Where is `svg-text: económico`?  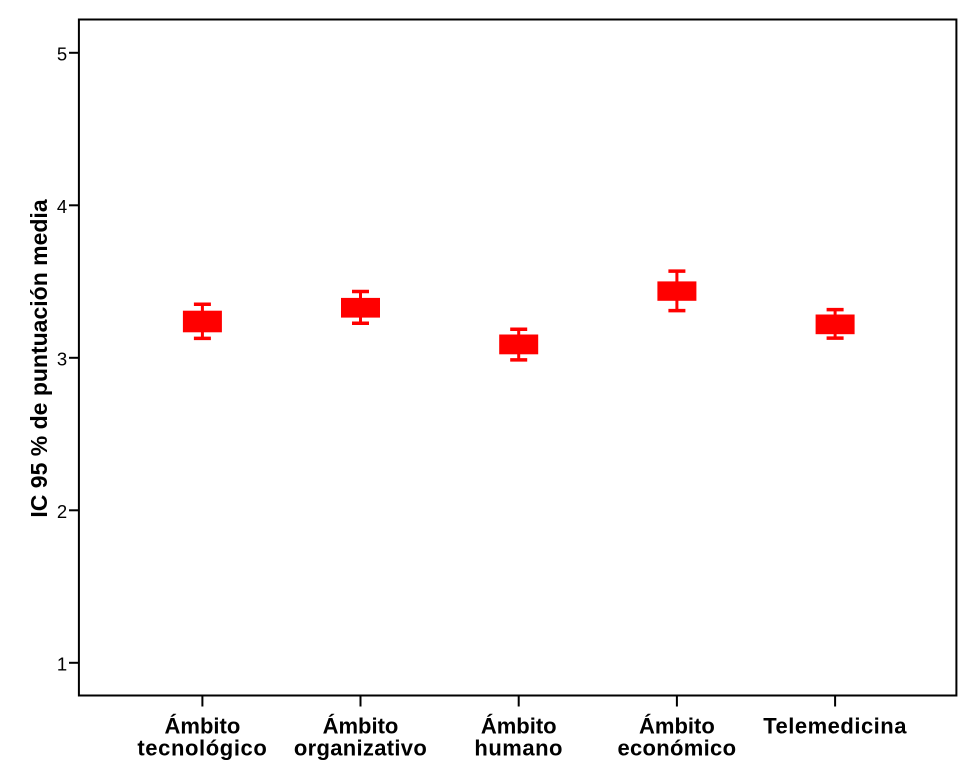
svg-text: económico is located at coordinates (676, 748).